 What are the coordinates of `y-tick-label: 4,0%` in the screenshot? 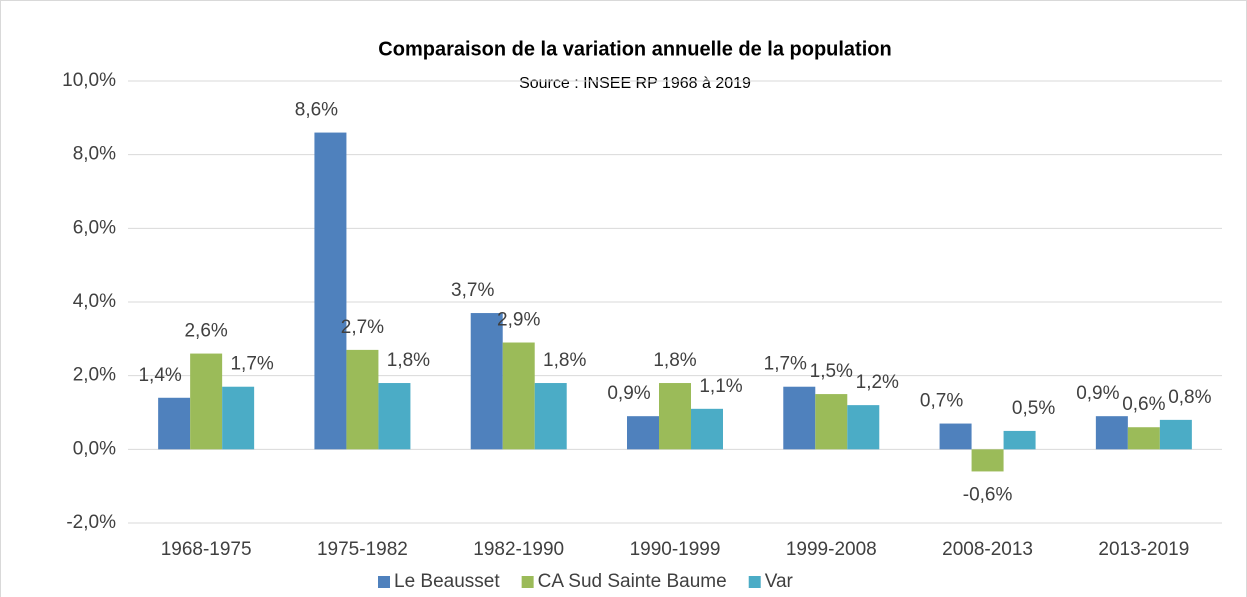 It's located at (94, 301).